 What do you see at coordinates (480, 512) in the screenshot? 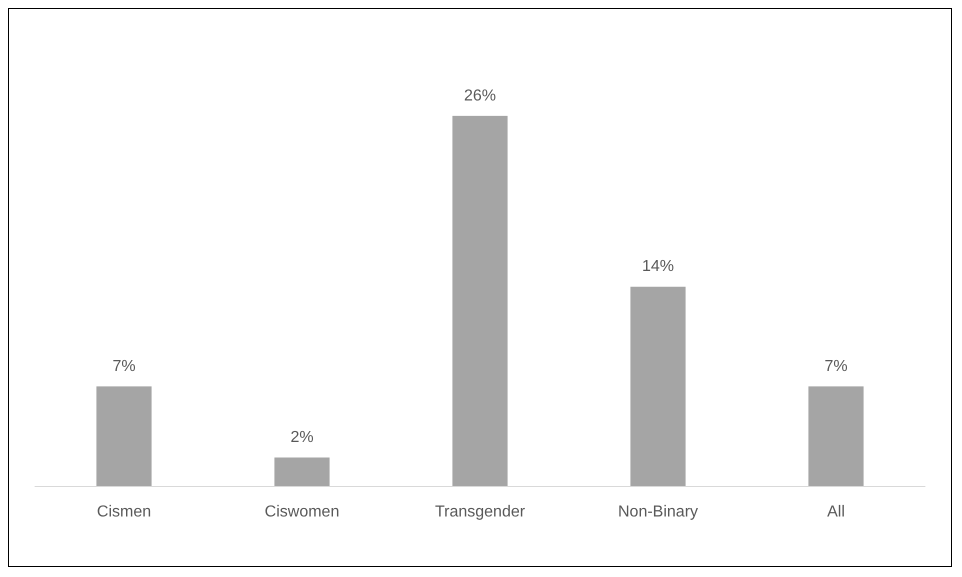
I see `x-tick-label: Transgender` at bounding box center [480, 512].